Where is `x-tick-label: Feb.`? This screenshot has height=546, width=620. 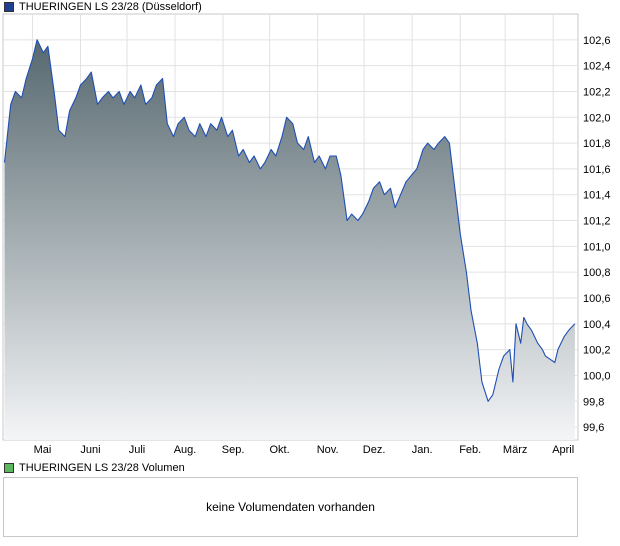
x-tick-label: Feb. is located at coordinates (470, 450).